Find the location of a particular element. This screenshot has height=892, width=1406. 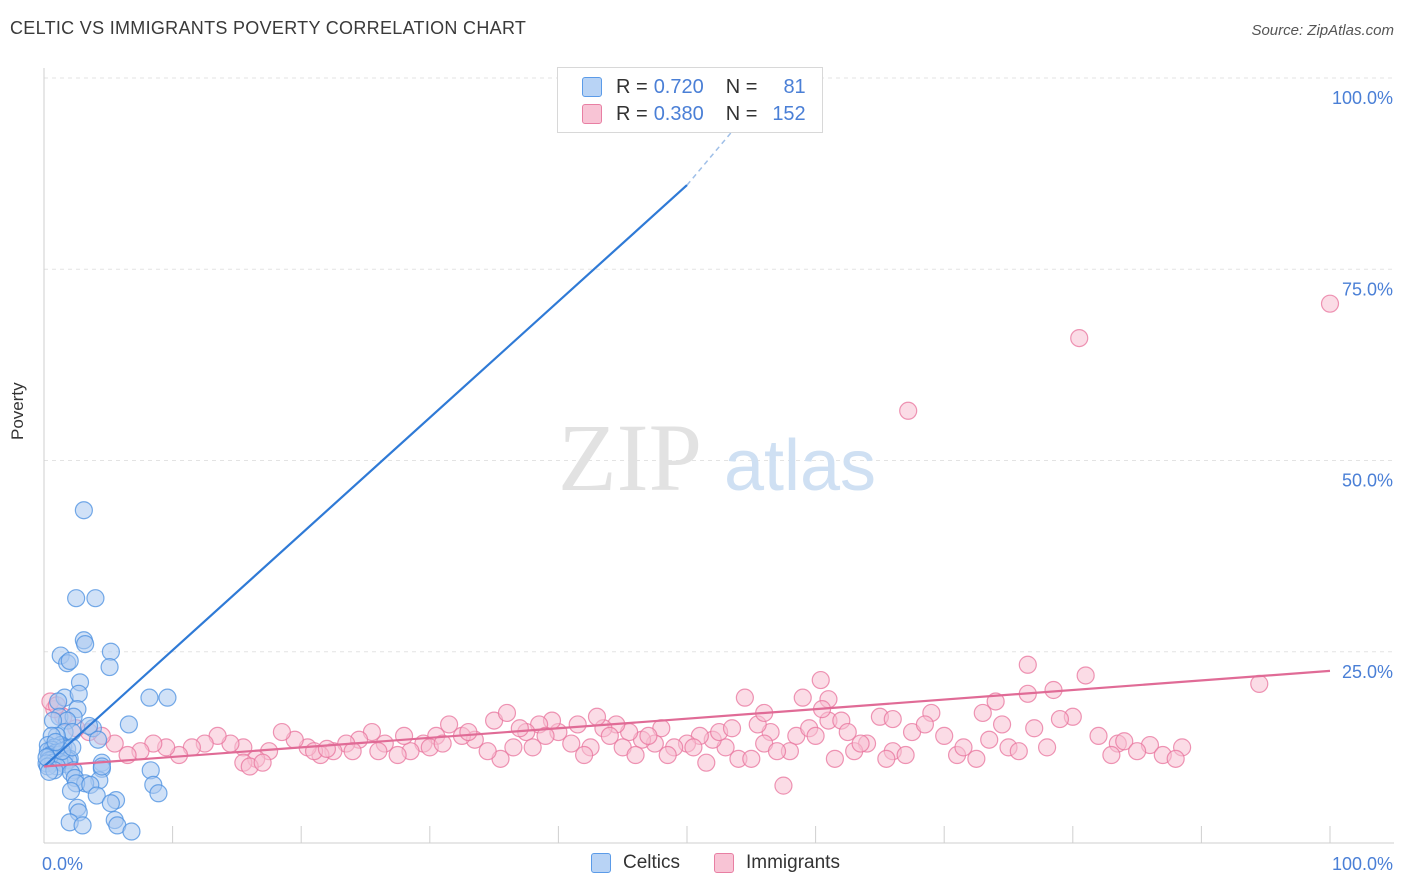

watermark: ZIP atlas is located at coordinates (717, 457).